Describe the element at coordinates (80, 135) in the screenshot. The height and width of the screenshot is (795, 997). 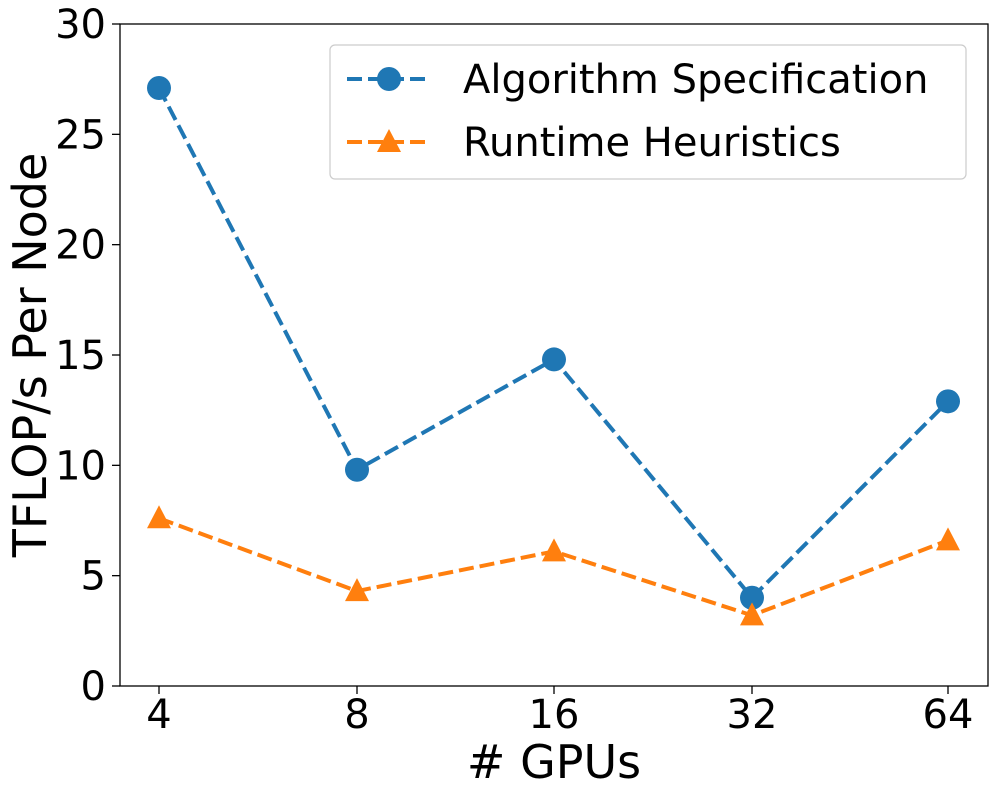
I see `y-tick-label: 25` at that location.